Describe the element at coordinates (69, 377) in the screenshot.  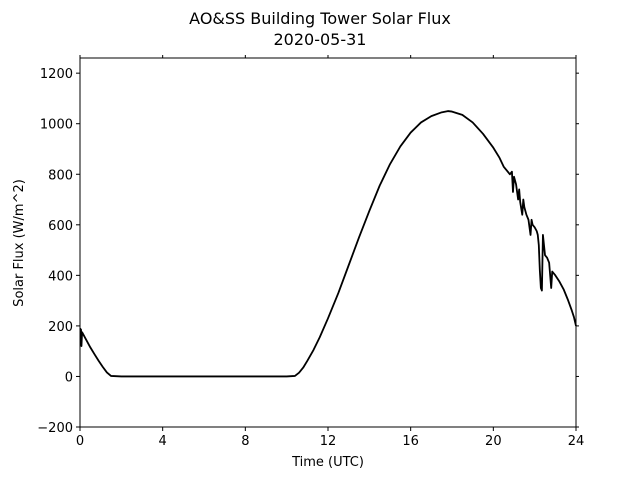
I see `y-tick-label: 0` at that location.